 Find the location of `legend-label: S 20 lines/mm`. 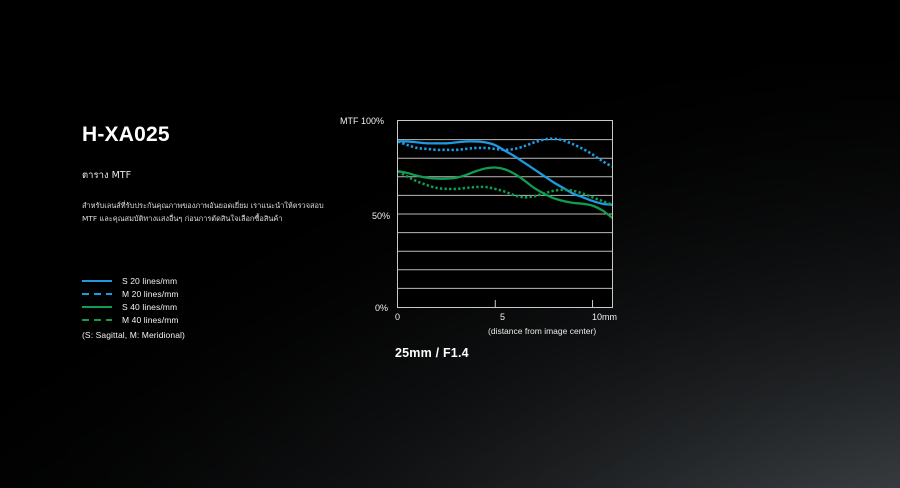

legend-label: S 20 lines/mm is located at coordinates (150, 280).